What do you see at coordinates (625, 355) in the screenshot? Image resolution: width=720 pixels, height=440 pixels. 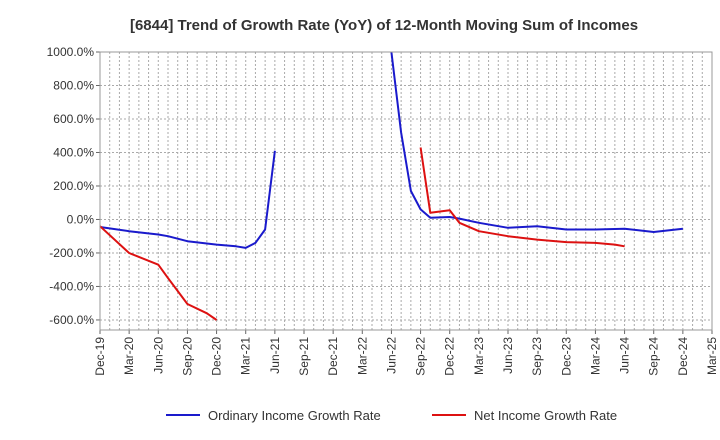 I see `x-tick-label: Jun-24` at bounding box center [625, 355].